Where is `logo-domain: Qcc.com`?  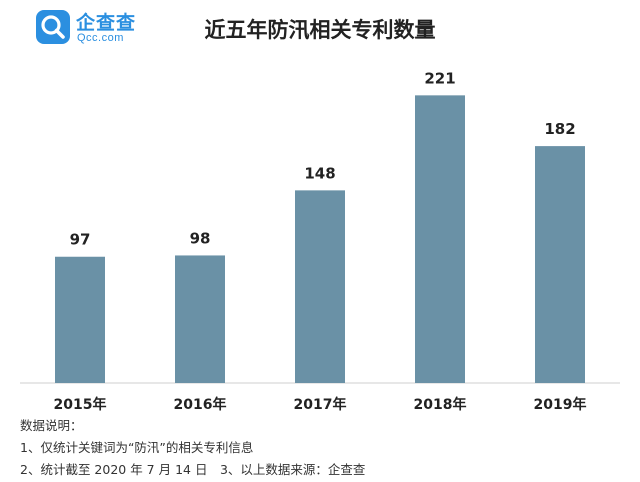
logo-domain: Qcc.com is located at coordinates (100, 38).